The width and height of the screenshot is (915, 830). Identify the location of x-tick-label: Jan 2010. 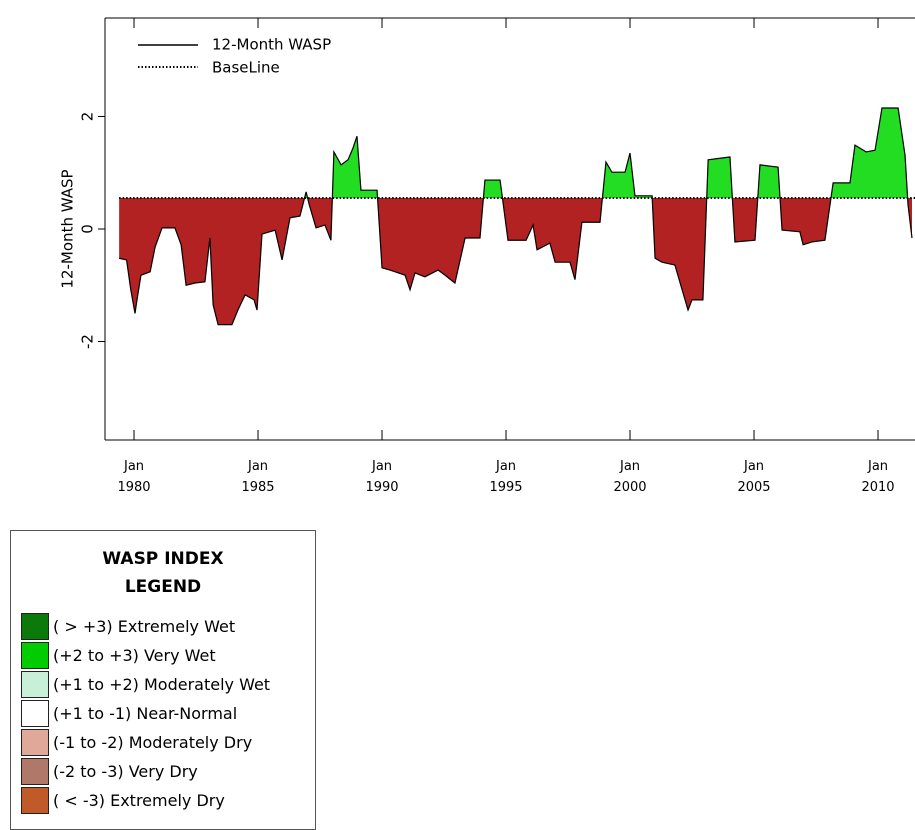
(878, 477).